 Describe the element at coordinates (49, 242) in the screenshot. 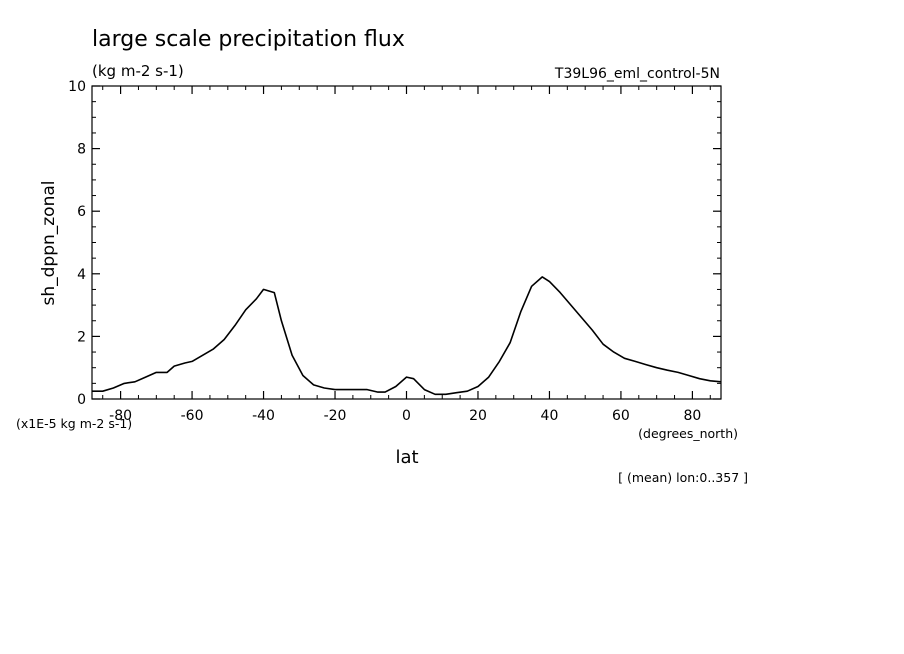

I see `y-axis-label: sh_dppn_zonal` at that location.